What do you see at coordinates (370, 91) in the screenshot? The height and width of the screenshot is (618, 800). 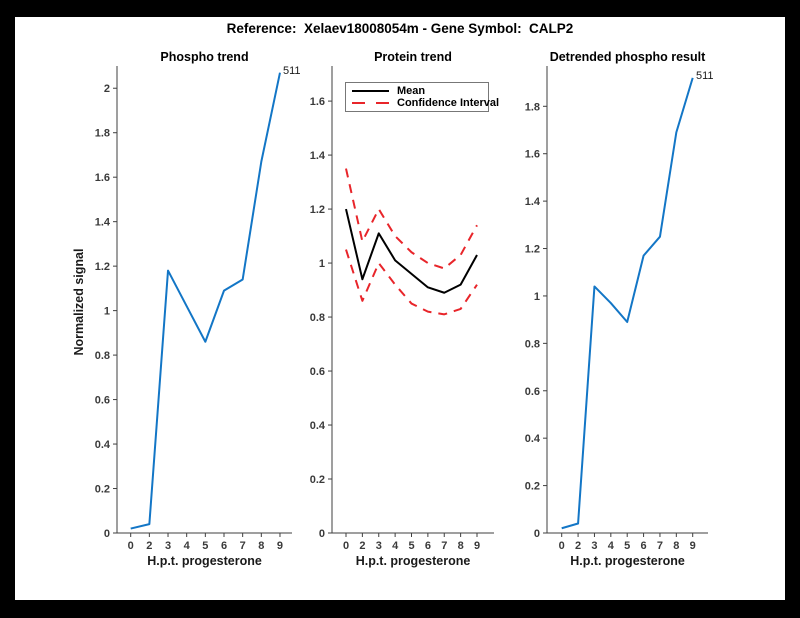 I see `mean-line-sample-icon` at bounding box center [370, 91].